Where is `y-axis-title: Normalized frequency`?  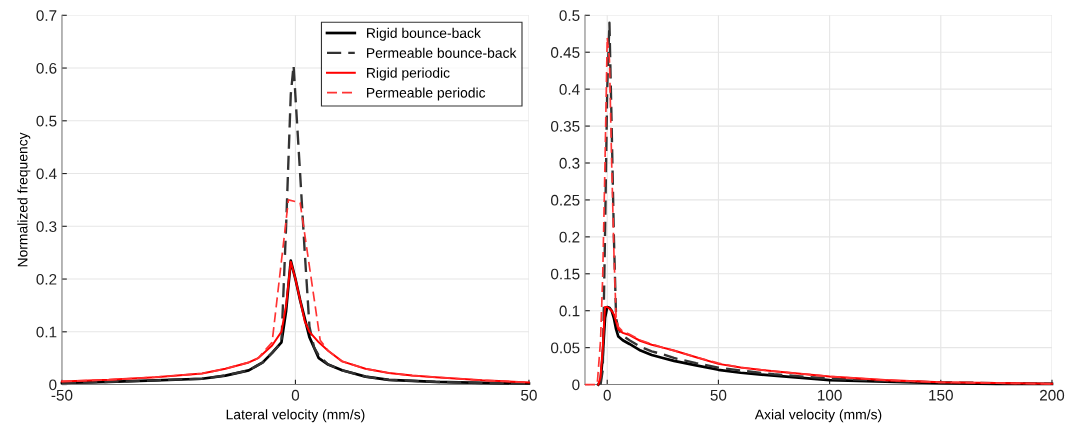
y-axis-title: Normalized frequency is located at coordinates (24, 199).